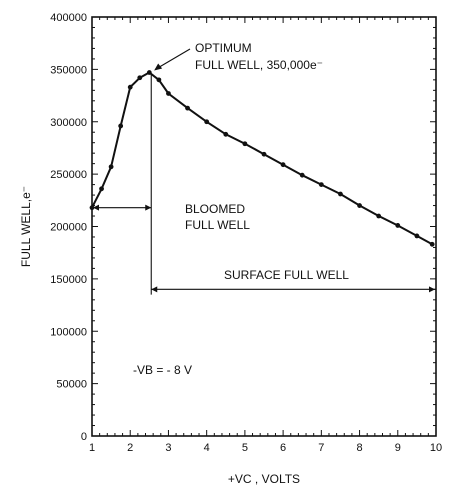  I want to click on bloomed-arrow-right, so click(148, 207).